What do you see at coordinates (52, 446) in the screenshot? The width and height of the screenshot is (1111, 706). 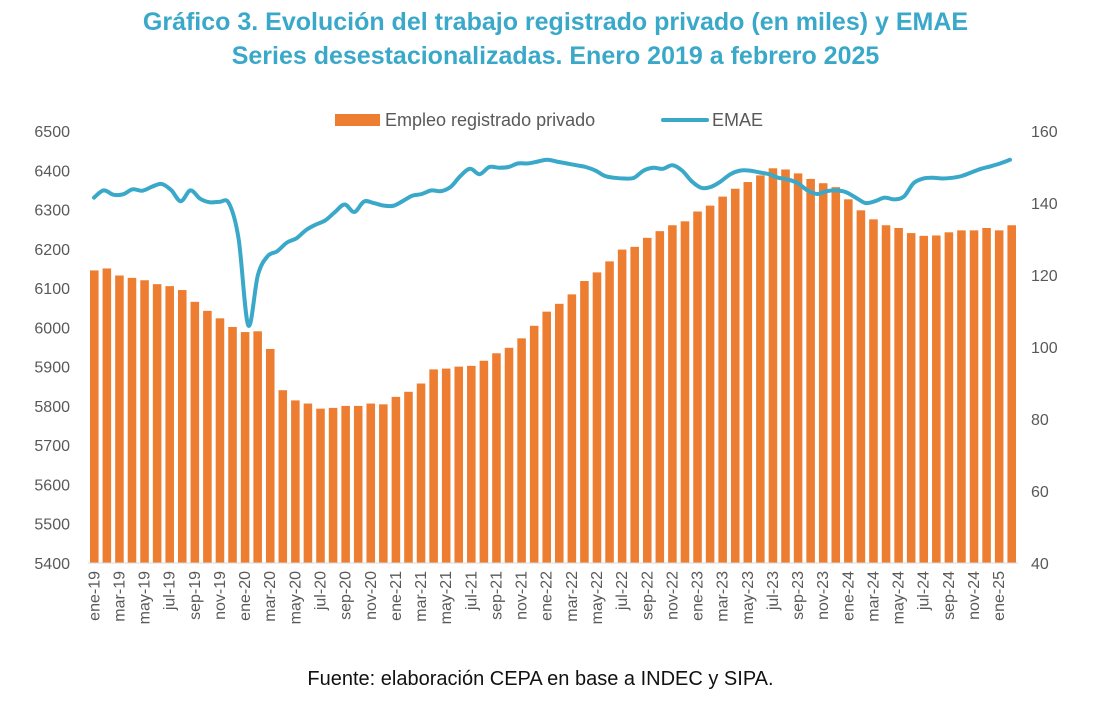 I see `left-tick-label: 5700` at bounding box center [52, 446].